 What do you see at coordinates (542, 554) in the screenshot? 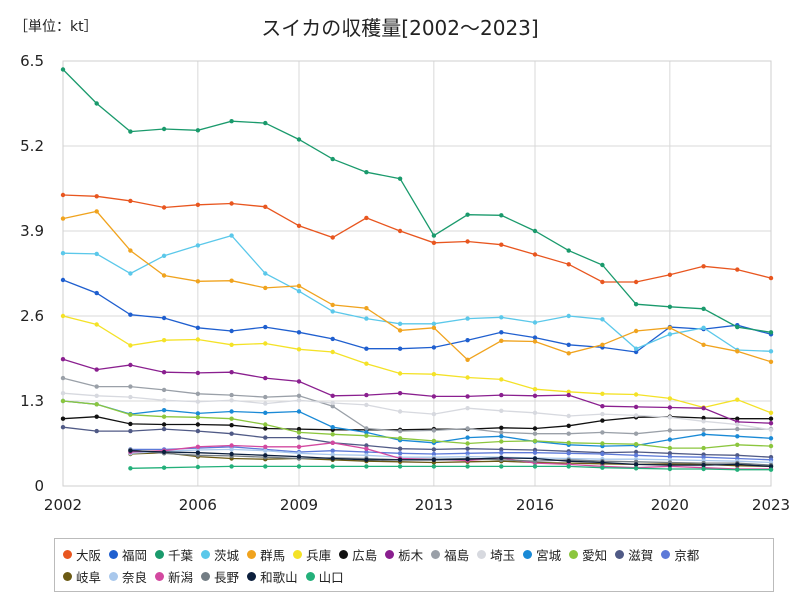
I see `legend-item: 宮城` at bounding box center [542, 554].